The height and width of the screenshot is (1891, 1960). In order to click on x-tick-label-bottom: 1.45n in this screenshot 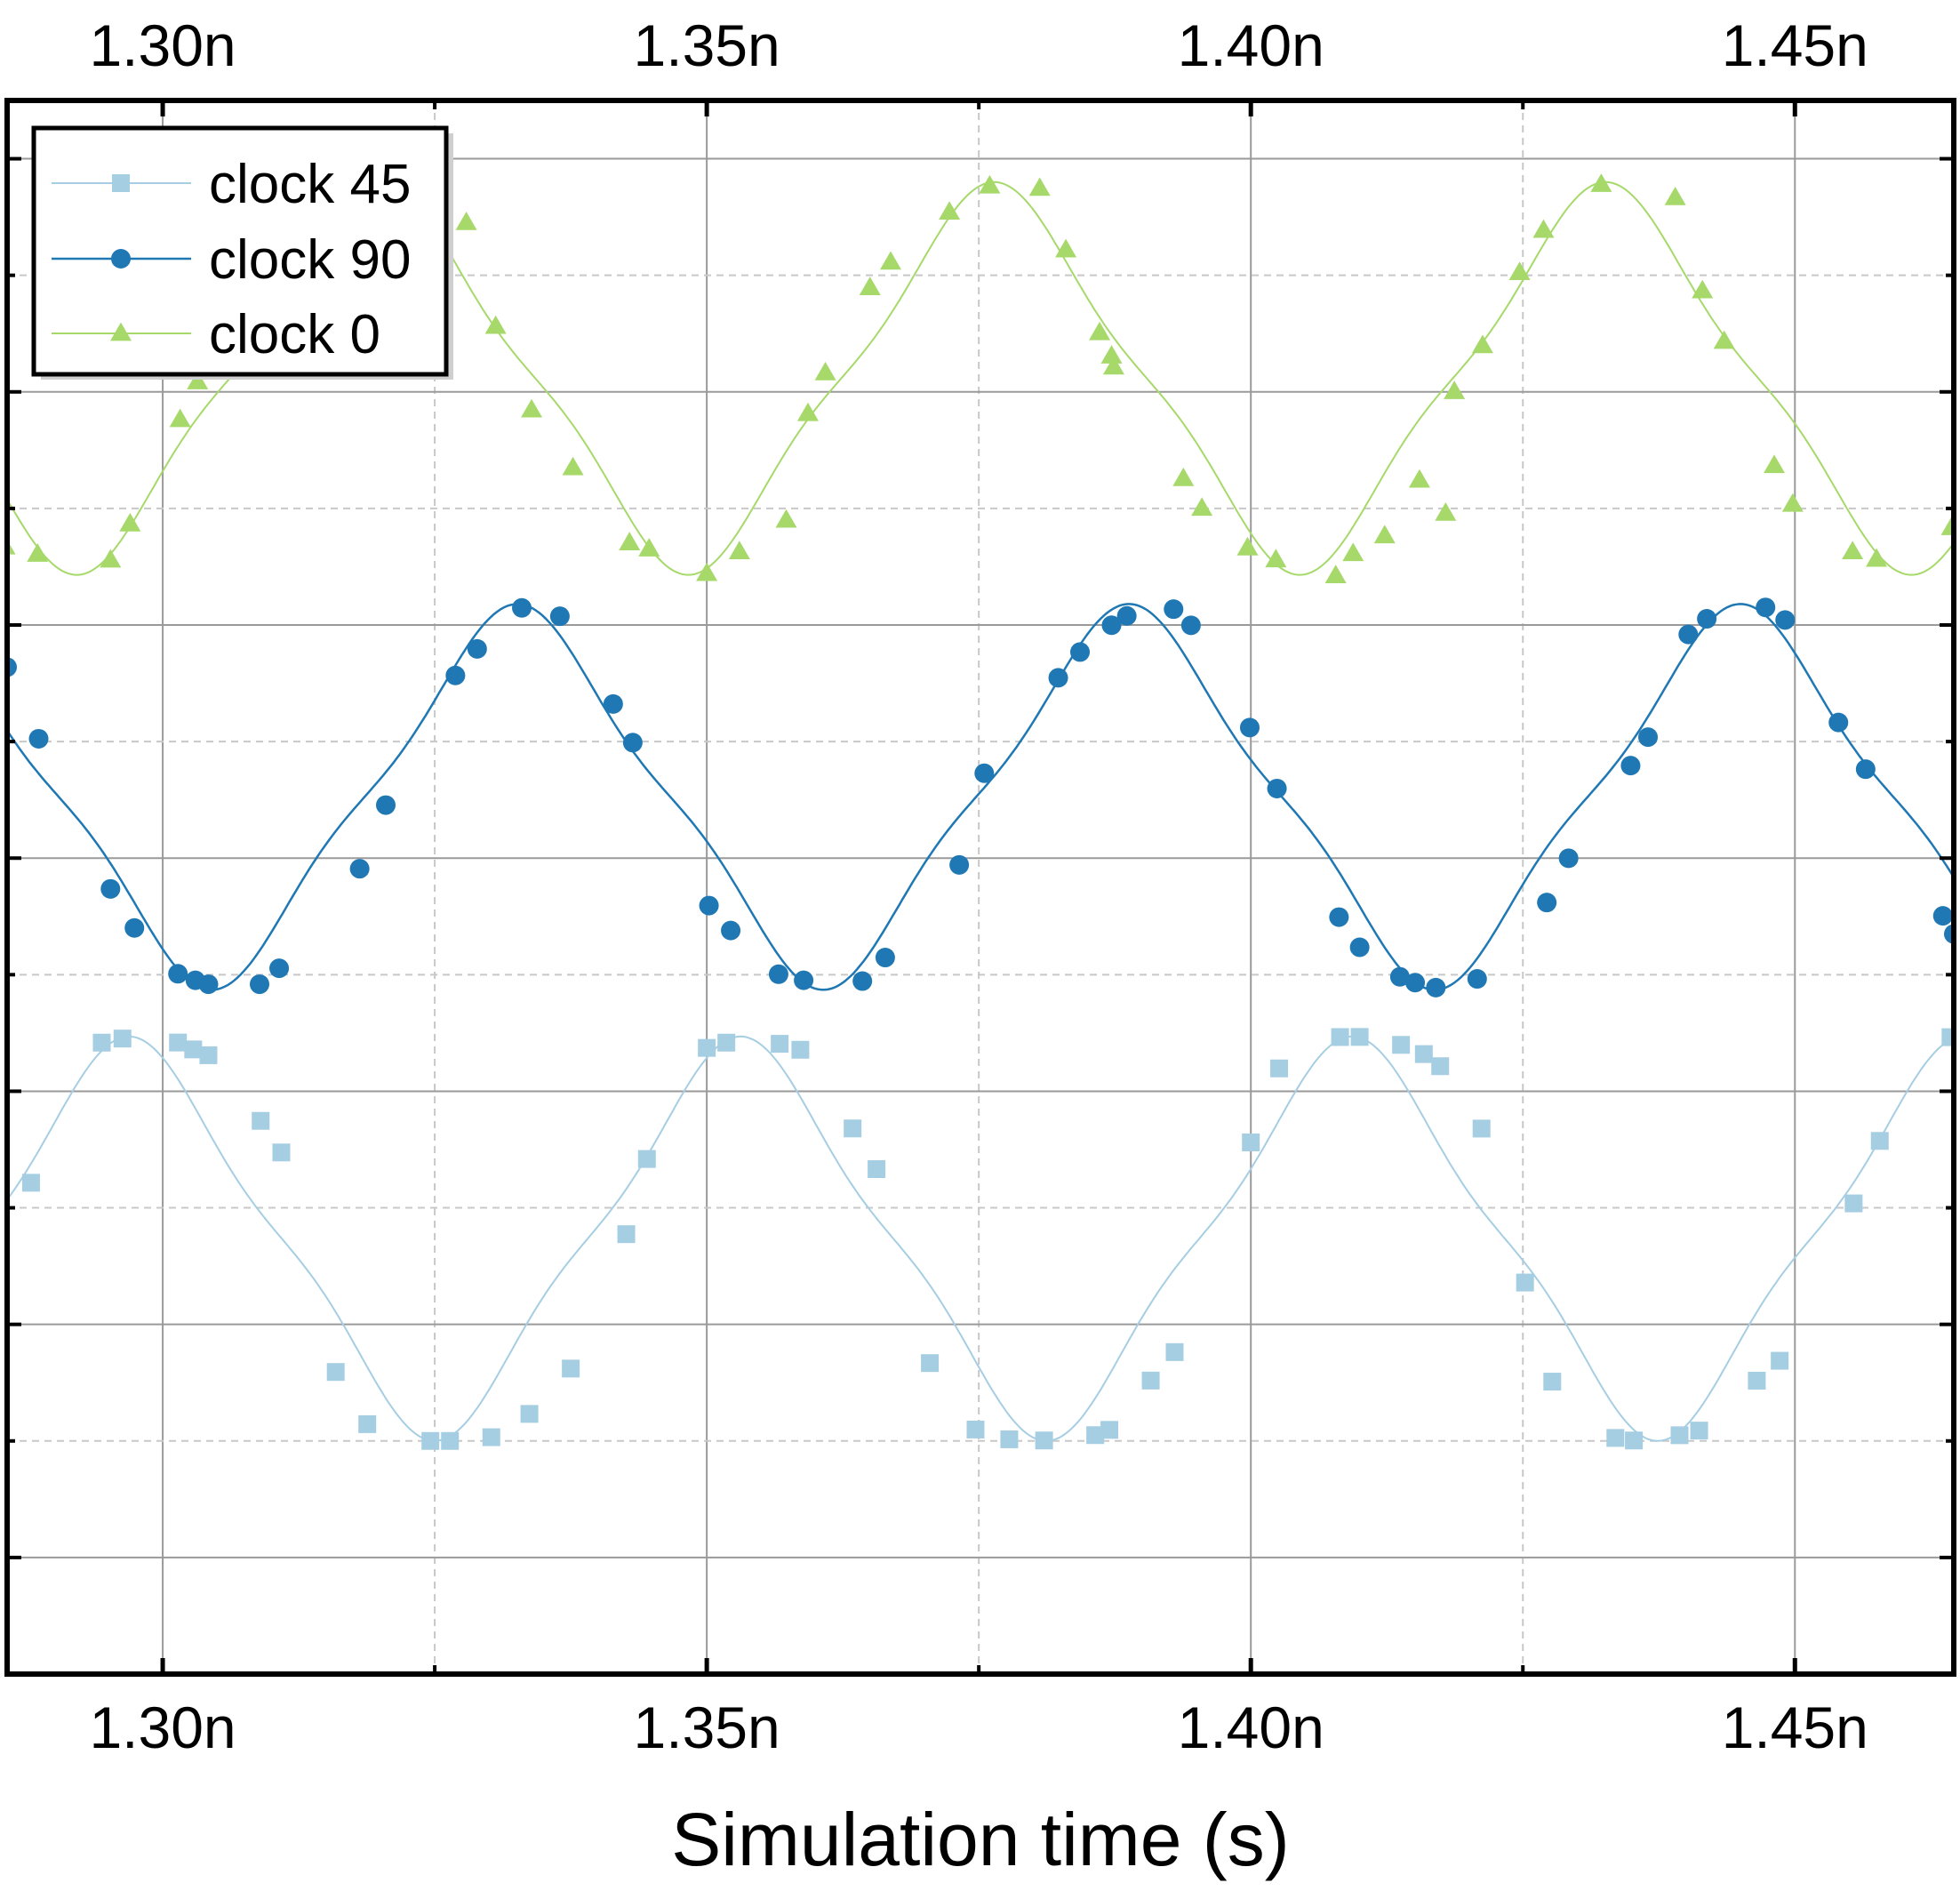, I will do `click(1795, 1727)`.